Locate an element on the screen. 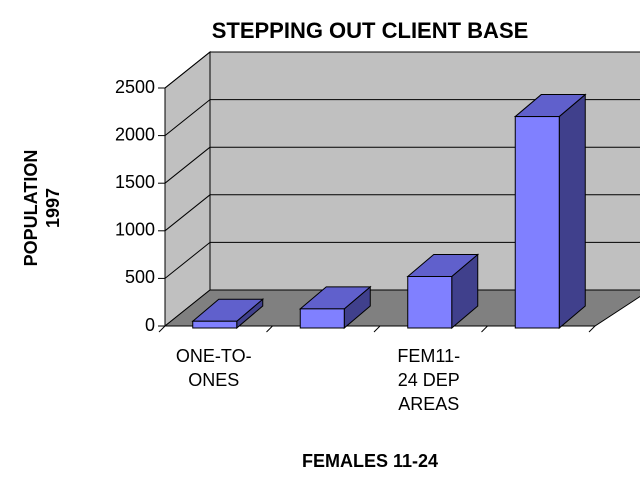  bar-side is located at coordinates (572, 211).